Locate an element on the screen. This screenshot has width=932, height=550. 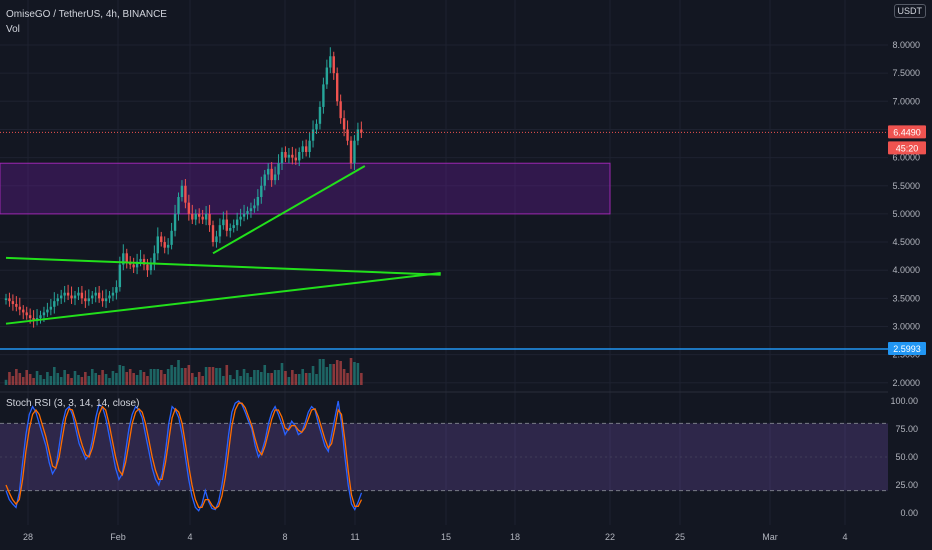
price-tick-label: 8.0000 is located at coordinates (906, 45).